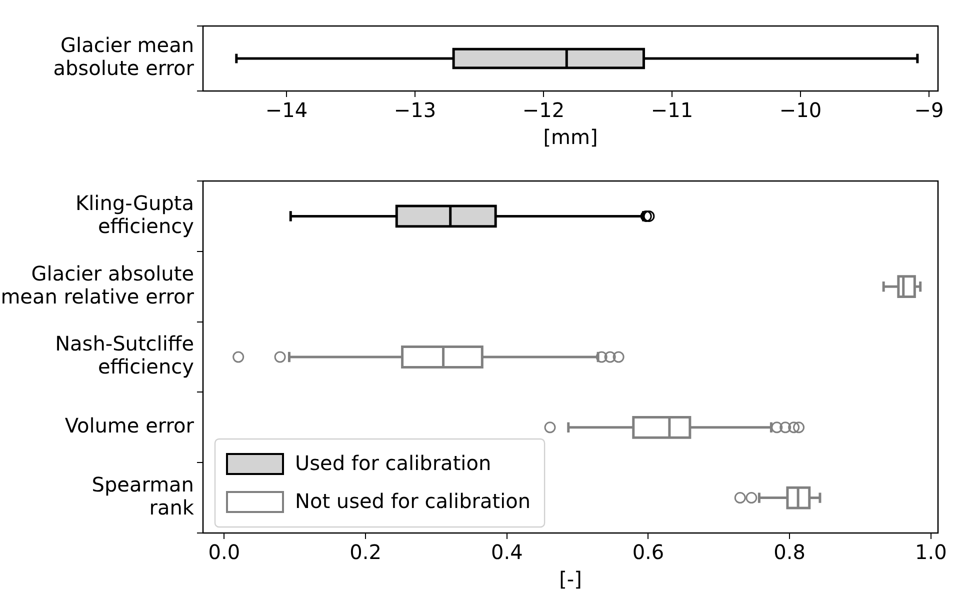  What do you see at coordinates (648, 552) in the screenshot?
I see `x-tick-label: 0.6` at bounding box center [648, 552].